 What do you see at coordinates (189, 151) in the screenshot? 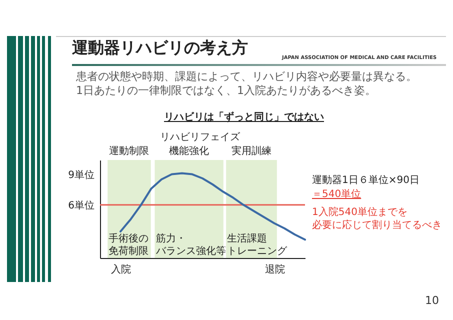
I see `text: 機能強化` at bounding box center [189, 151].